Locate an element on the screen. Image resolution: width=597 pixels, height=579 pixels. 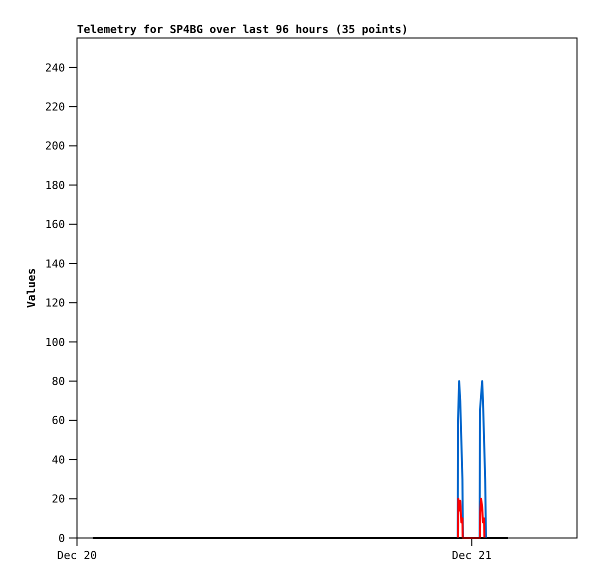
y-tick-label: 180 is located at coordinates (55, 185).